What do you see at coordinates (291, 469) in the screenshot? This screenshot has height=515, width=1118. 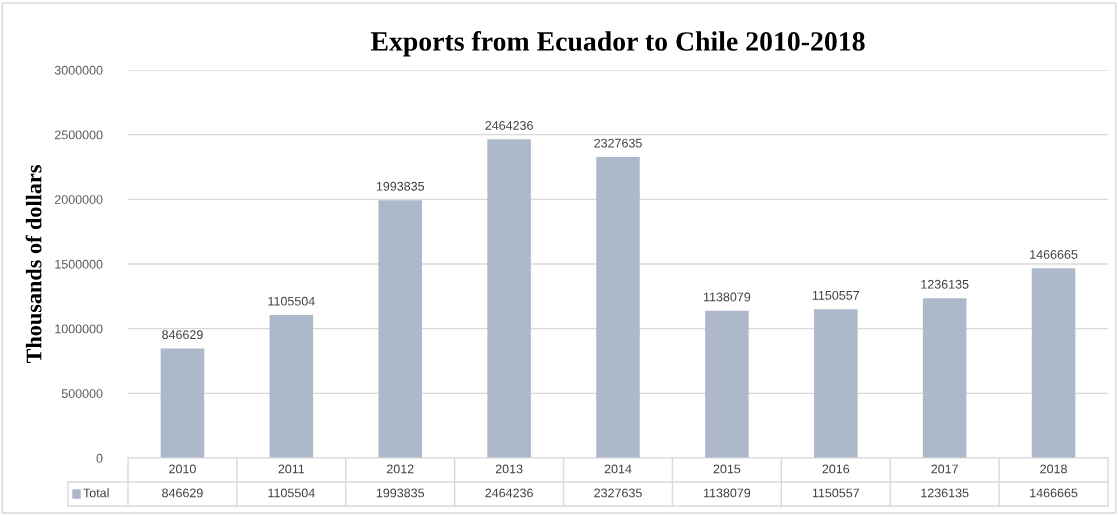 I see `x-tick-label: 2011` at bounding box center [291, 469].